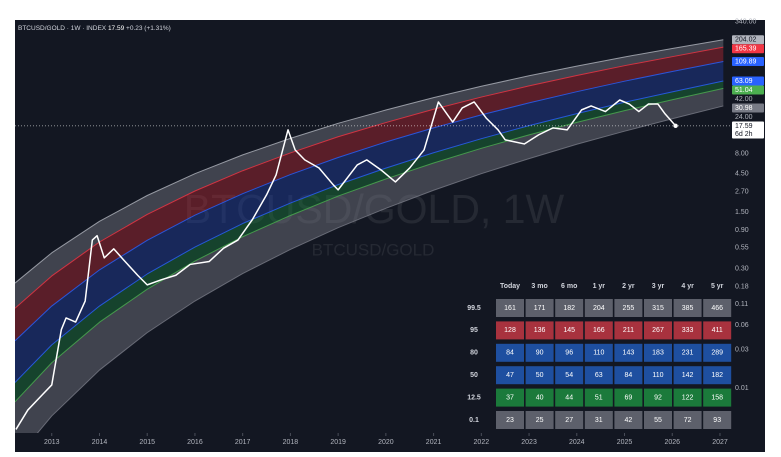 This screenshot has width=781, height=457. What do you see at coordinates (625, 442) in the screenshot?
I see `x-tick-label: 2025` at bounding box center [625, 442].